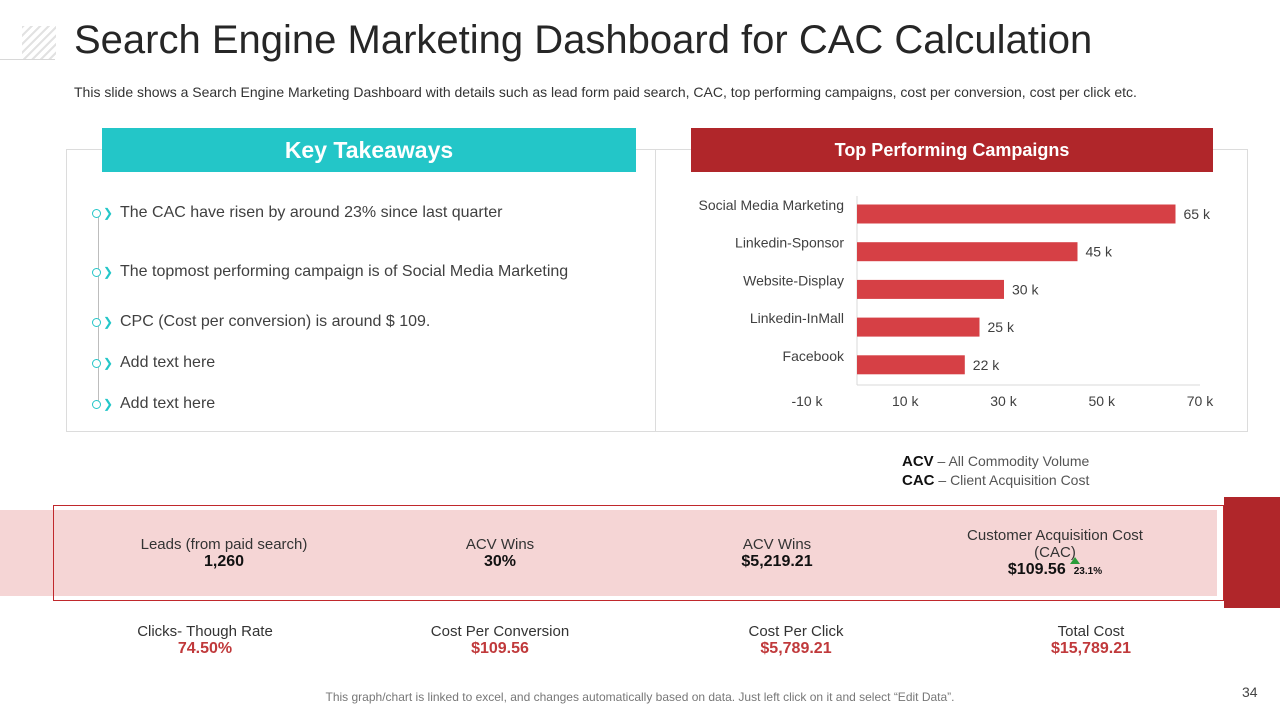 This screenshot has width=1280, height=720. I want to click on title-rule, so click(27, 59).